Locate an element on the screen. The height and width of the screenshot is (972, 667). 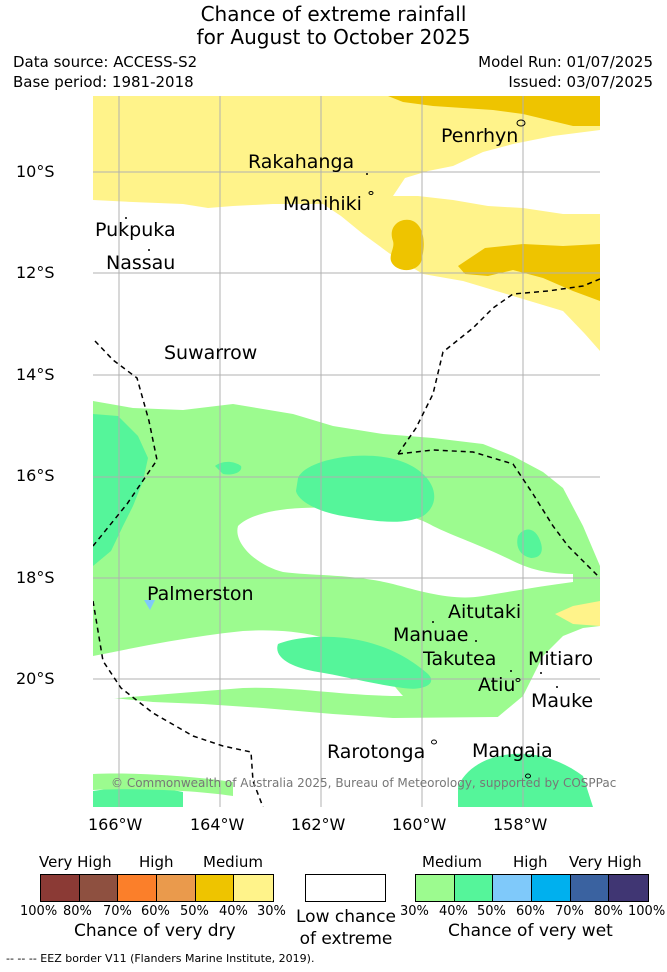
island-label-palmerston: Palmerston is located at coordinates (200, 594).